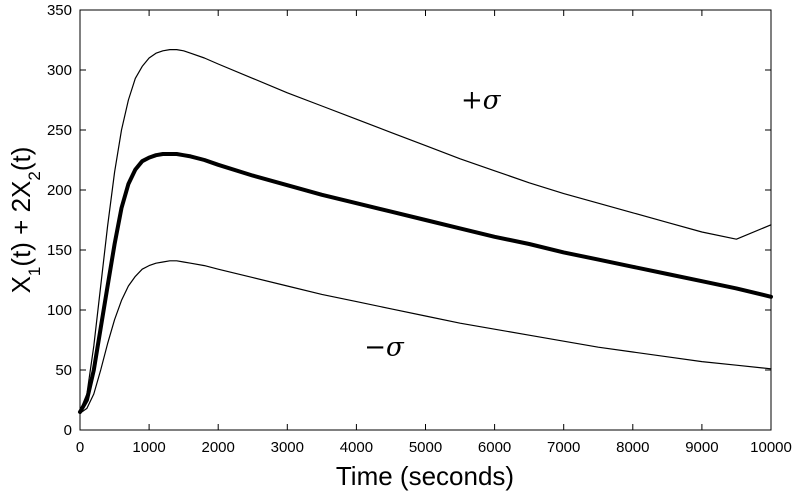 This screenshot has width=800, height=495. I want to click on y-axis-label-part: (t) + 2X, so click(21, 224).